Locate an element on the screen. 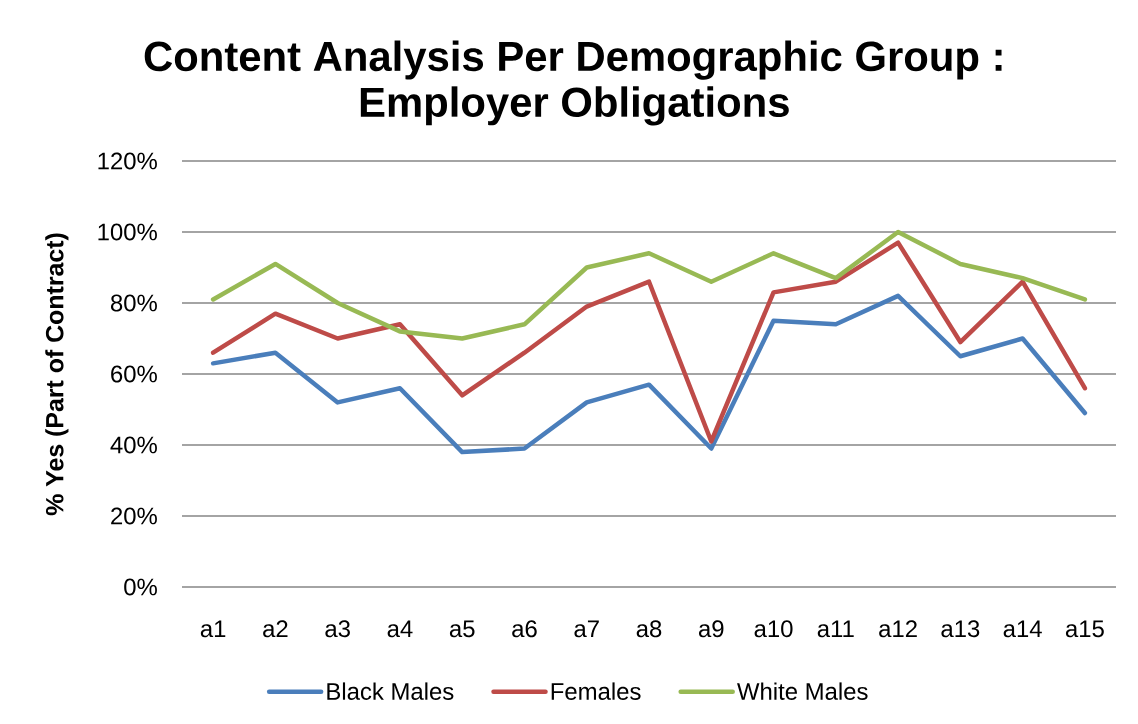 Image resolution: width=1138 pixels, height=724 pixels. x-tick-label: a10 is located at coordinates (773, 629).